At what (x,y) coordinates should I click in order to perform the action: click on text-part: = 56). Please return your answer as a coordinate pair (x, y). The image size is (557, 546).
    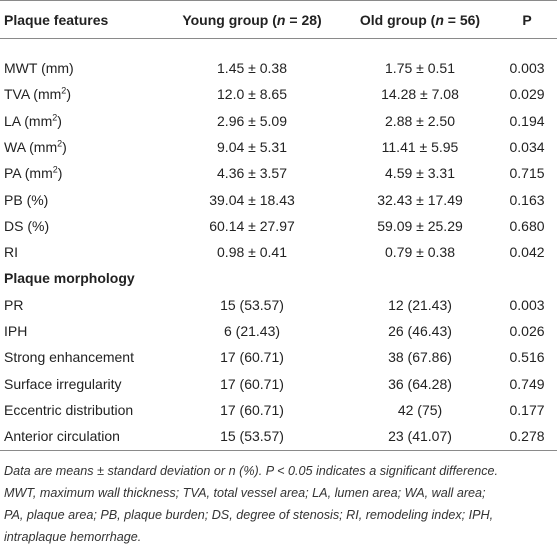
    Looking at the image, I should click on (462, 20).